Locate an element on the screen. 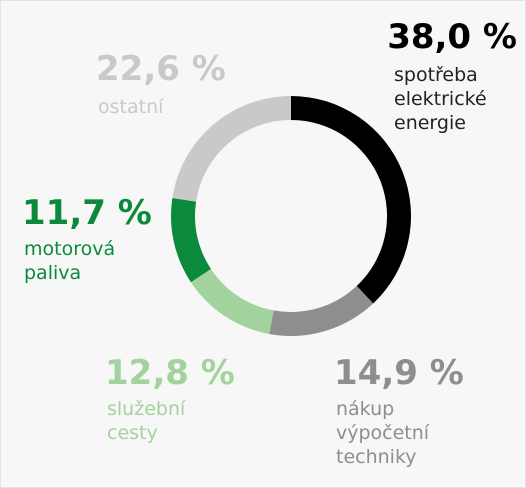 The image size is (526, 488). value-label: 12,8 % is located at coordinates (170, 373).